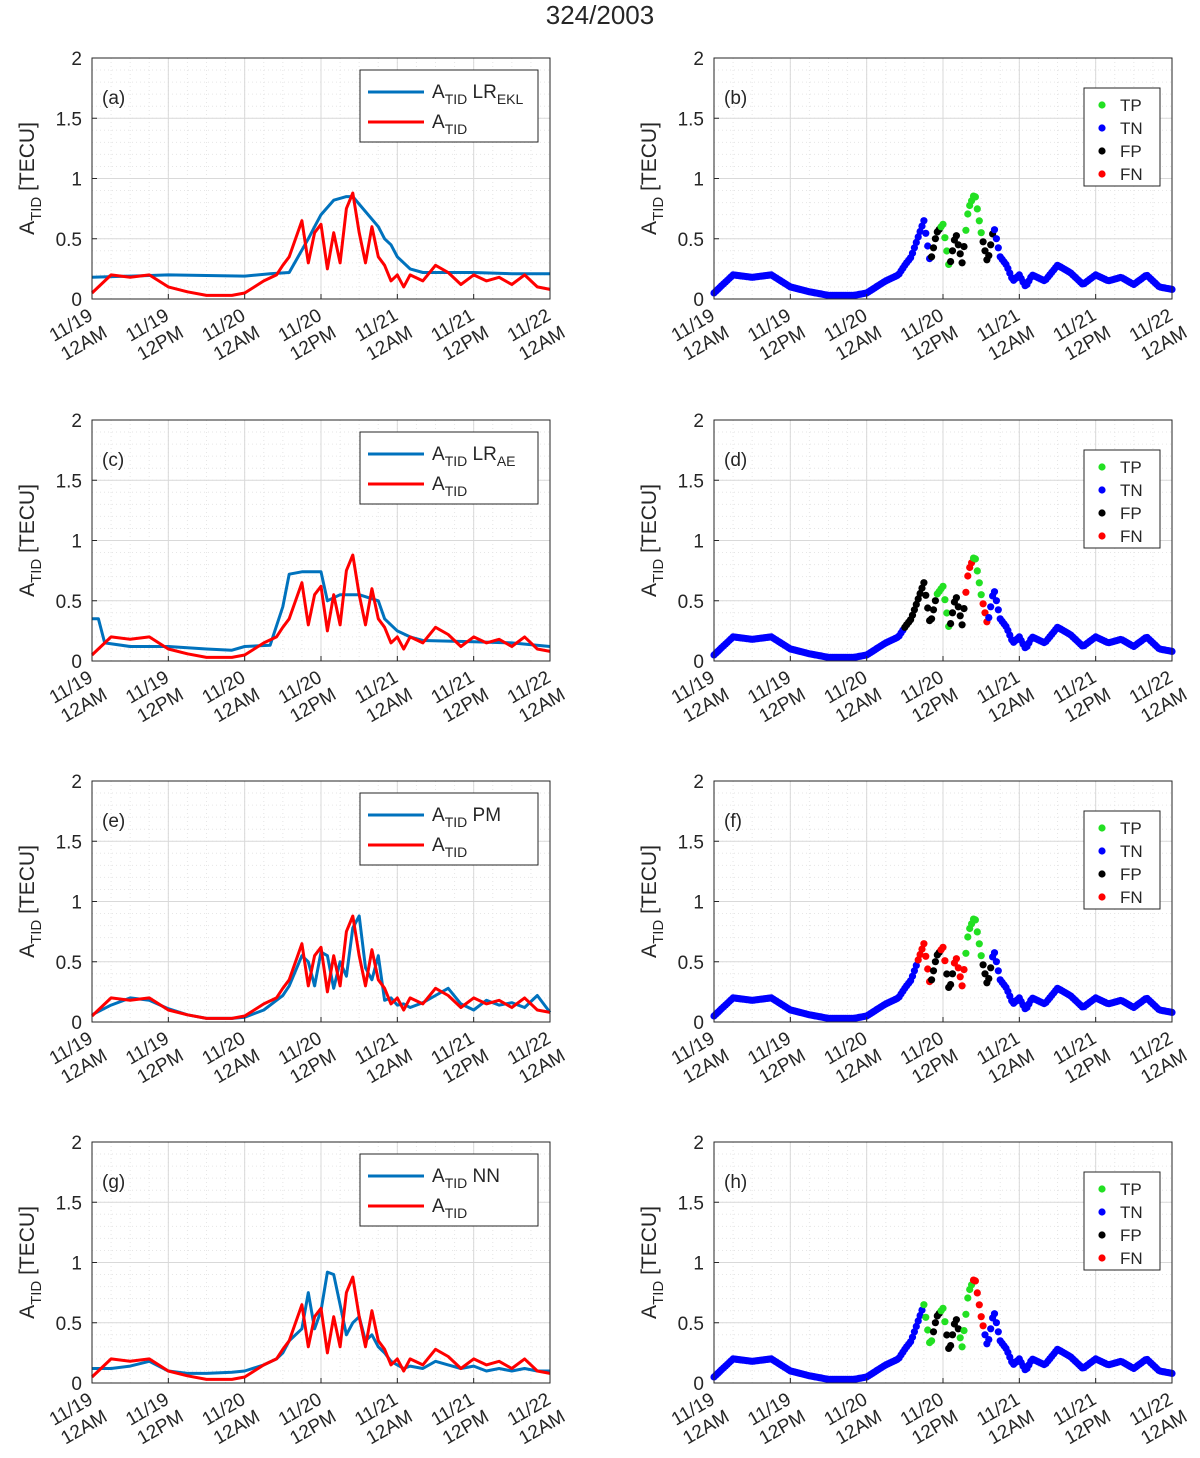  I want to click on legend-label: ATID LREKL, so click(478, 94).